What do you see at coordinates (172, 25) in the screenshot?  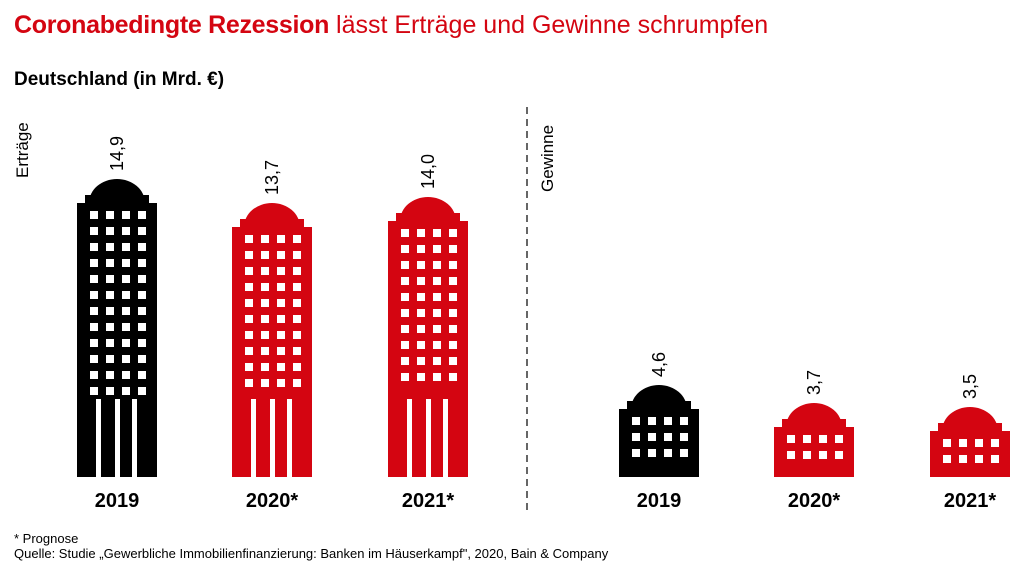 I see `title-highlight: Coronabedingte Rezession` at bounding box center [172, 25].